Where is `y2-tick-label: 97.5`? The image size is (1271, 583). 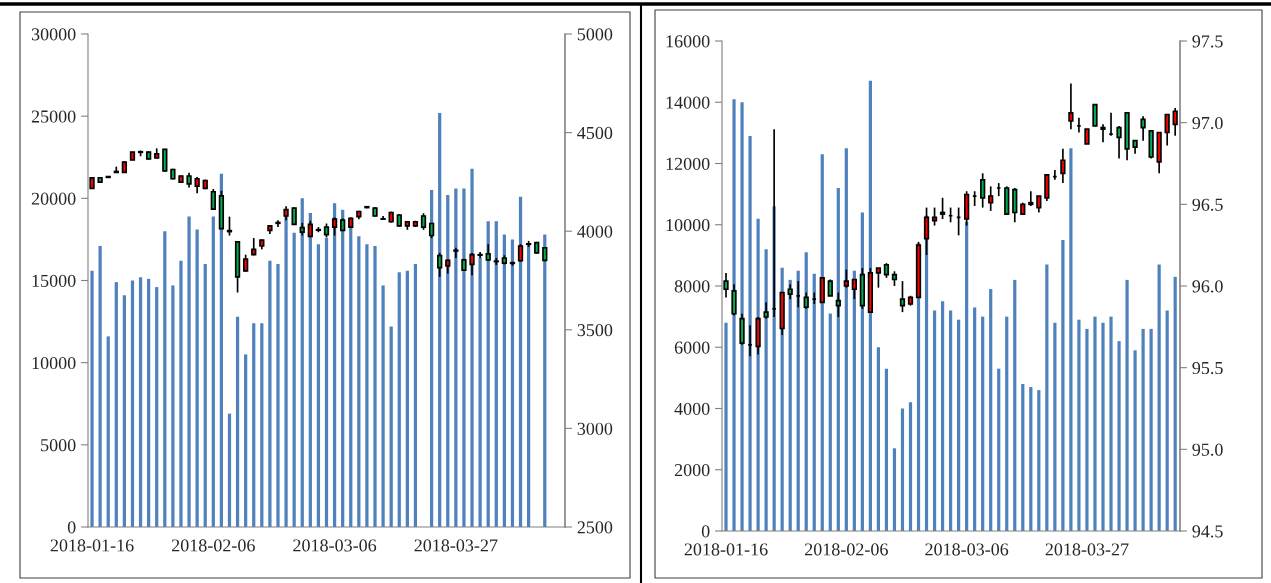
y2-tick-label: 97.5 is located at coordinates (1207, 41).